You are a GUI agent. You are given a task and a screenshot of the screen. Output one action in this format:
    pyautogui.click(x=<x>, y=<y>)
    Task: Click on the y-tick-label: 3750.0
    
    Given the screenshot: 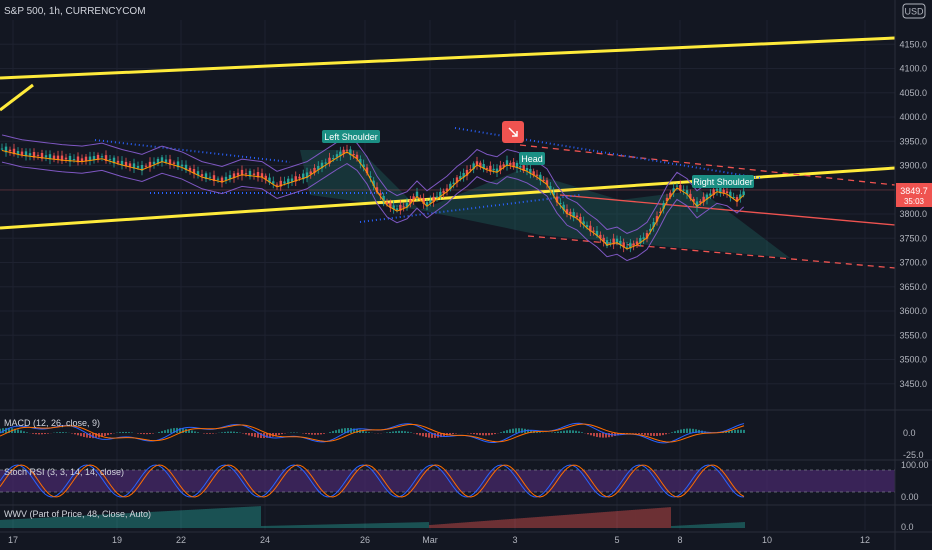 What is the action you would take?
    pyautogui.click(x=913, y=238)
    